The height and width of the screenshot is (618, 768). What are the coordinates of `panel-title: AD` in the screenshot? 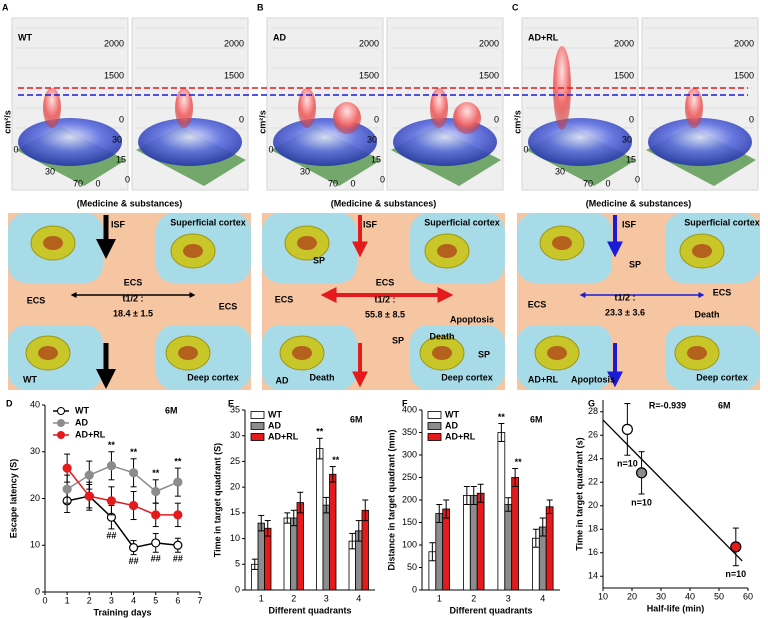 It's located at (279, 37).